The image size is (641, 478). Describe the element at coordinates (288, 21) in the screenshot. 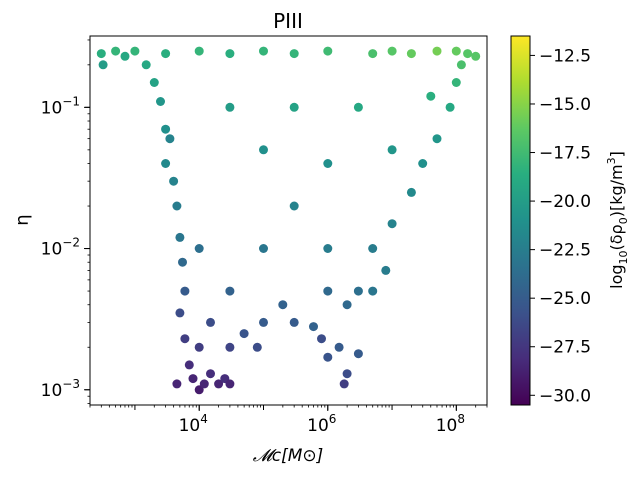

I see `chart-title: PIII` at that location.